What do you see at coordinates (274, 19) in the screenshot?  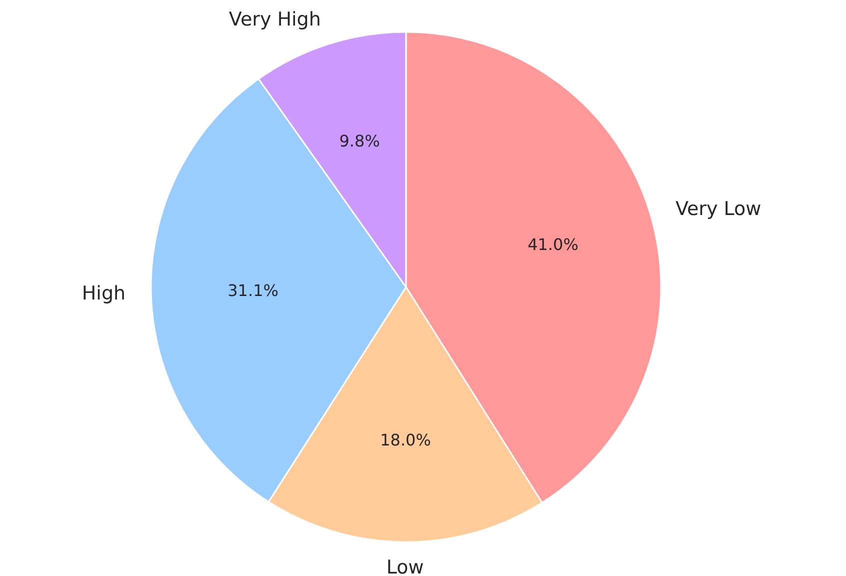 I see `slice-label: Very High` at bounding box center [274, 19].